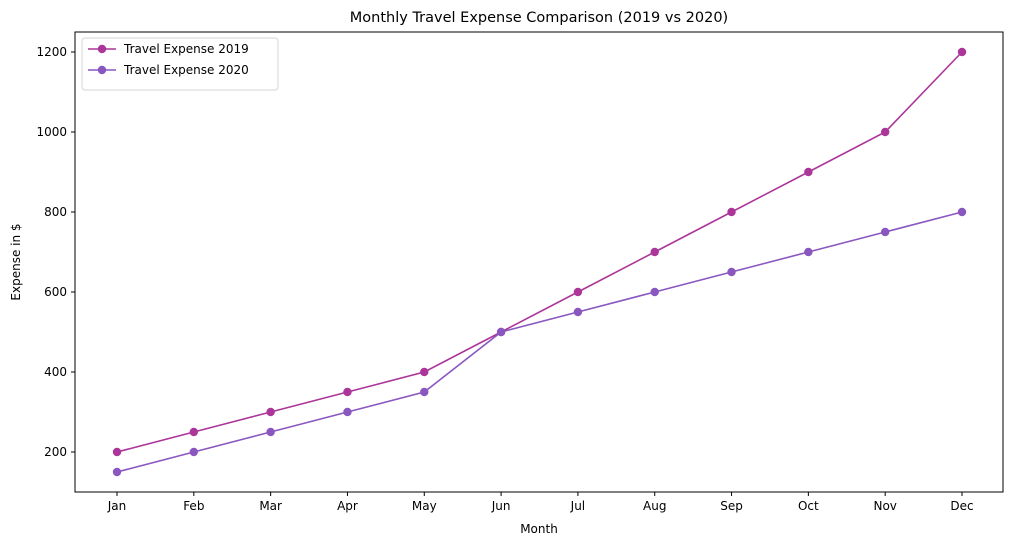  Describe the element at coordinates (55, 212) in the screenshot. I see `y-tick-label: 800` at that location.